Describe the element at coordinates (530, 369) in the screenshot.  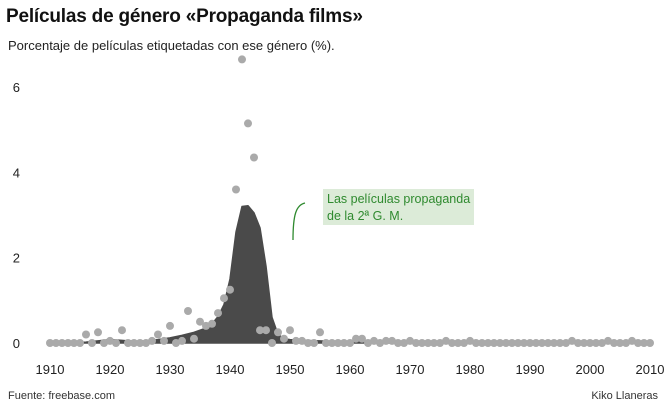
I see `x-tick-label: 1990` at that location.